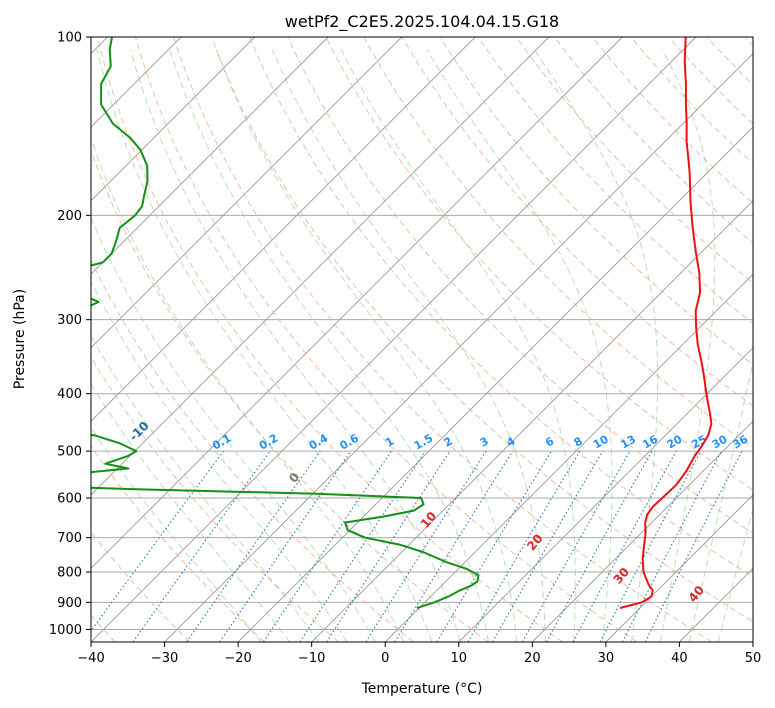 Image resolution: width=775 pixels, height=708 pixels. I want to click on y-tick-label: 300, so click(69, 320).